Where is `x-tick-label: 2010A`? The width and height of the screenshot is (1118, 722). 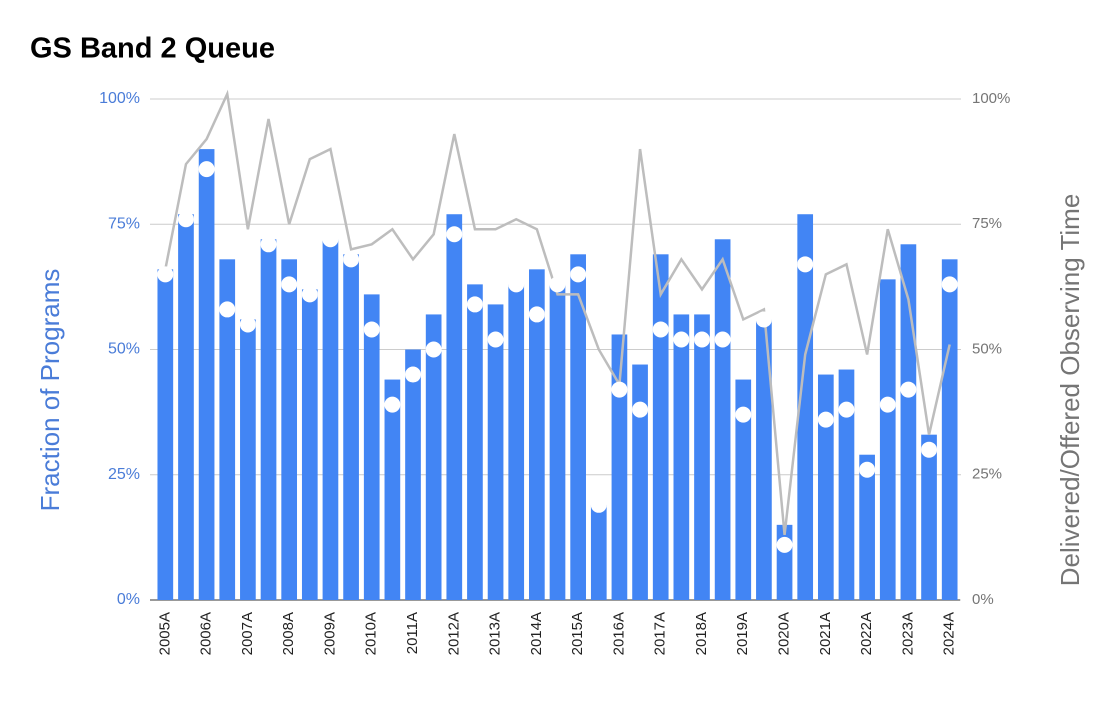
x-tick-label: 2010A is located at coordinates (371, 633).